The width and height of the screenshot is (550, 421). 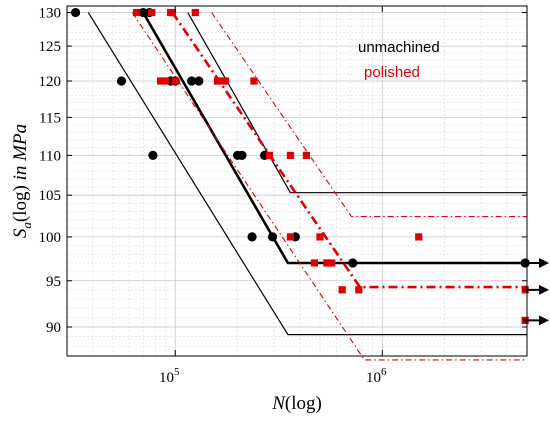 I want to click on y-tick-label: 100, so click(x=50, y=238).